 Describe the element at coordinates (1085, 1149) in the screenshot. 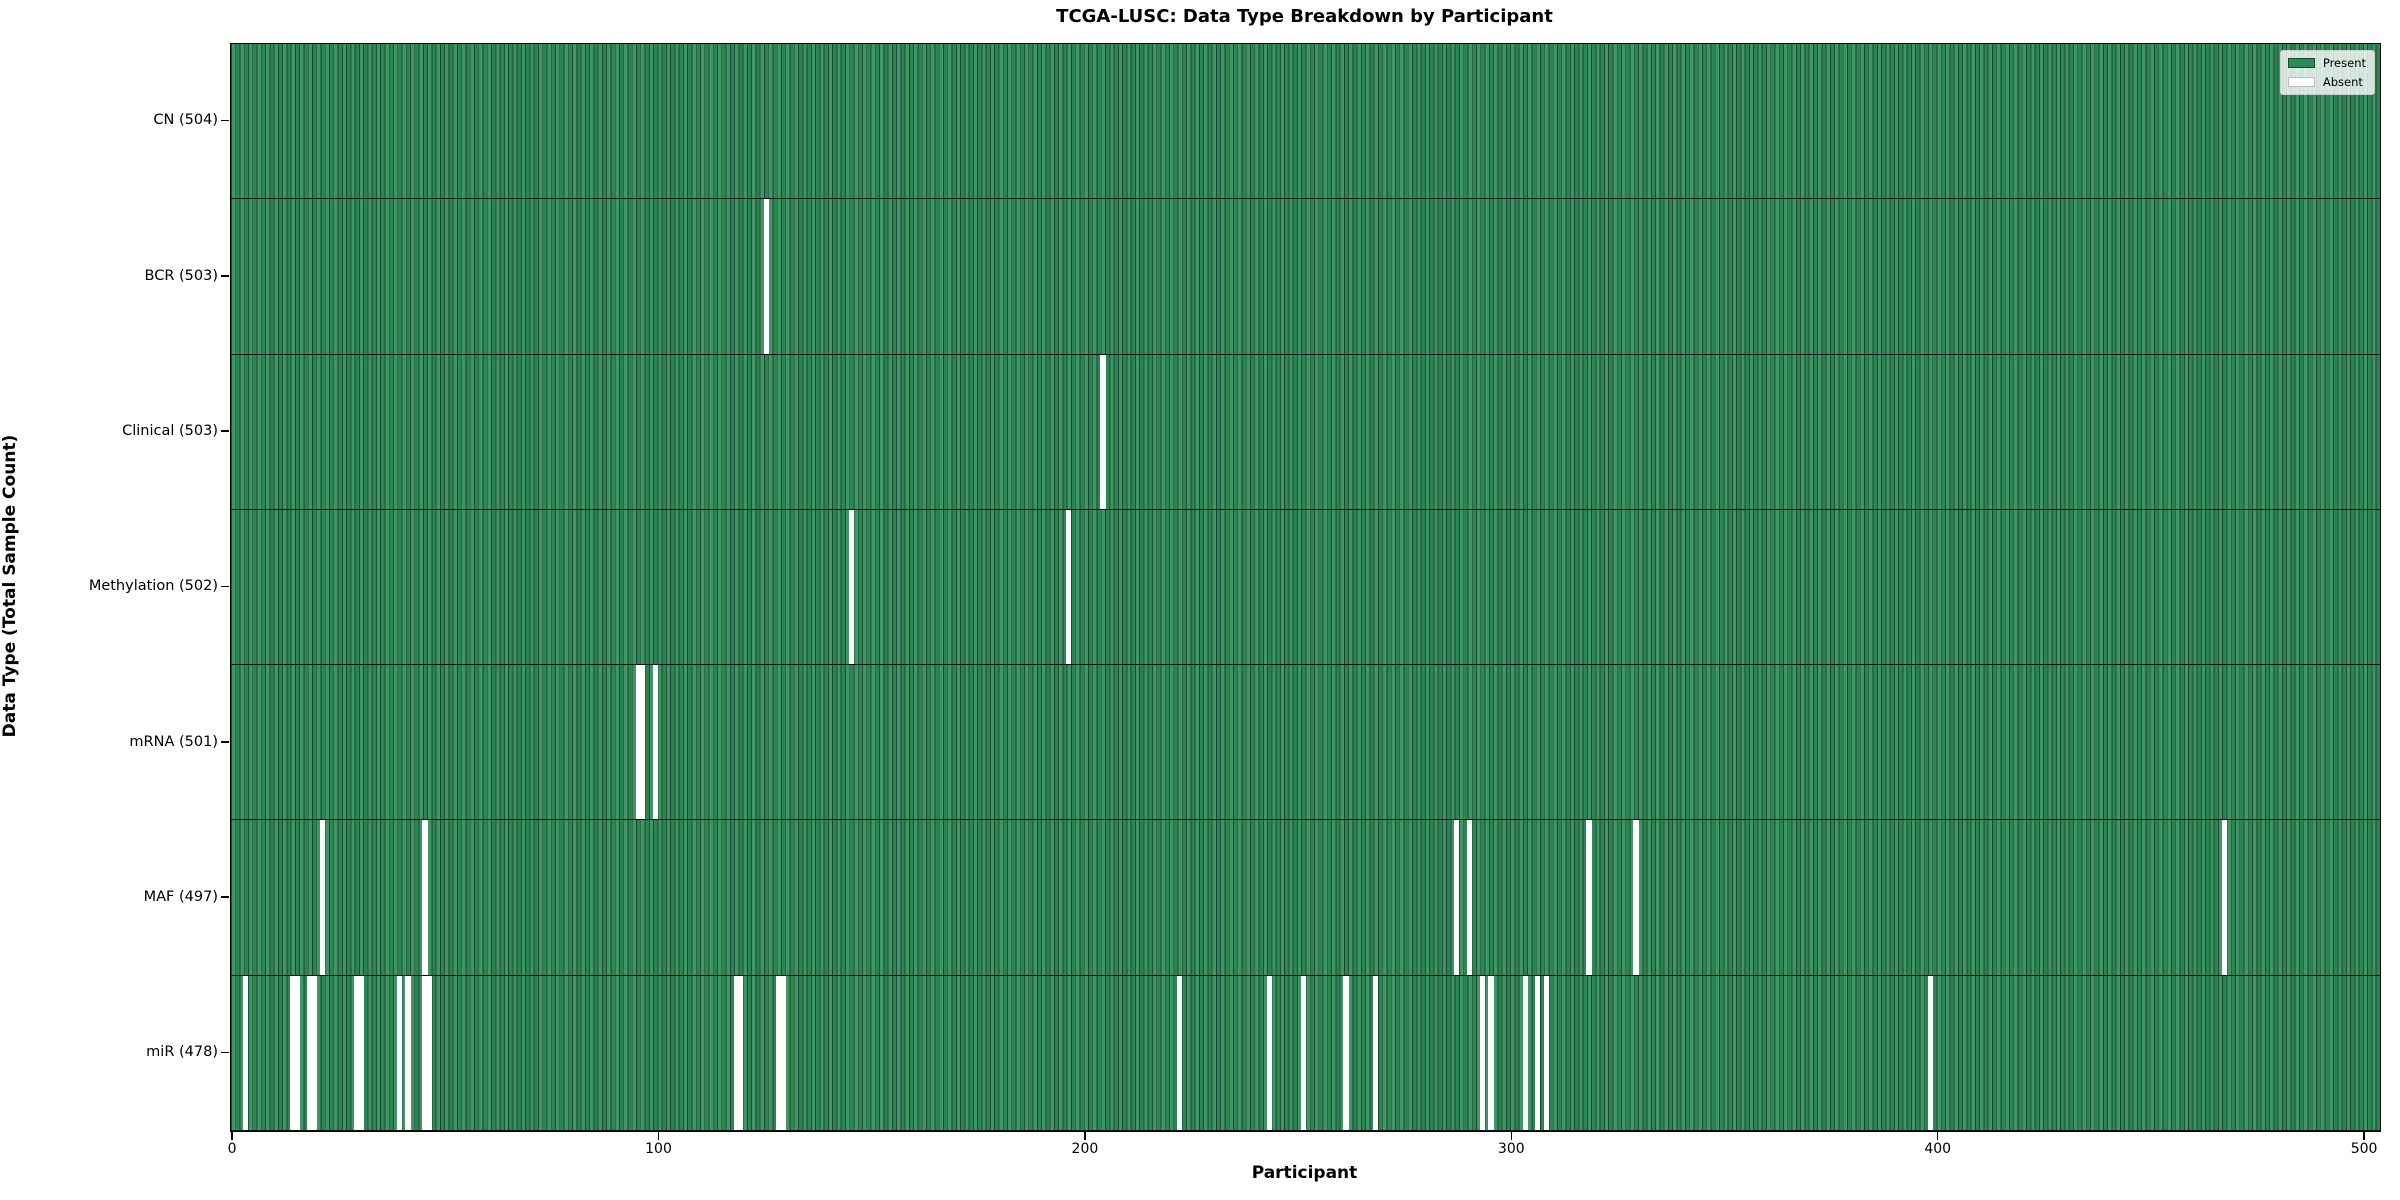

I see `x-tick-label: 200` at that location.